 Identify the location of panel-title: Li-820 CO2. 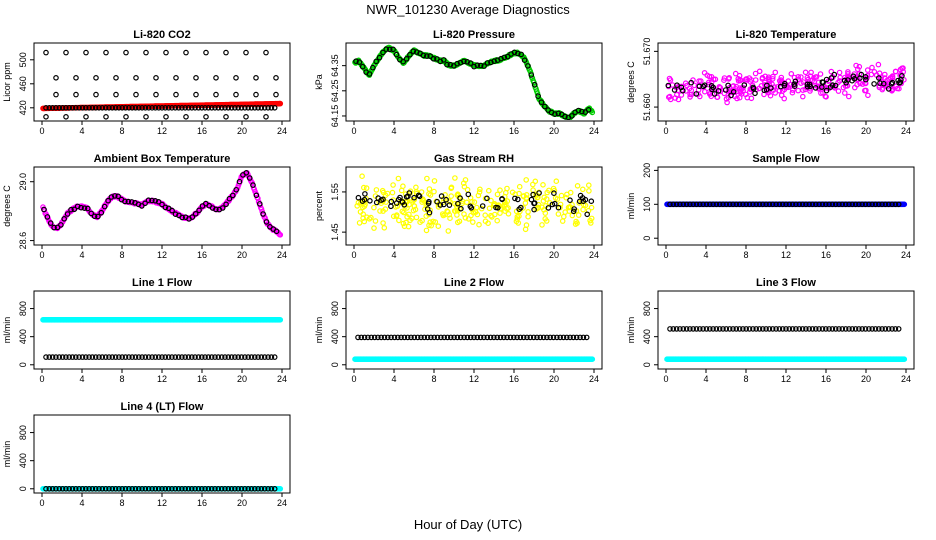
(161, 35).